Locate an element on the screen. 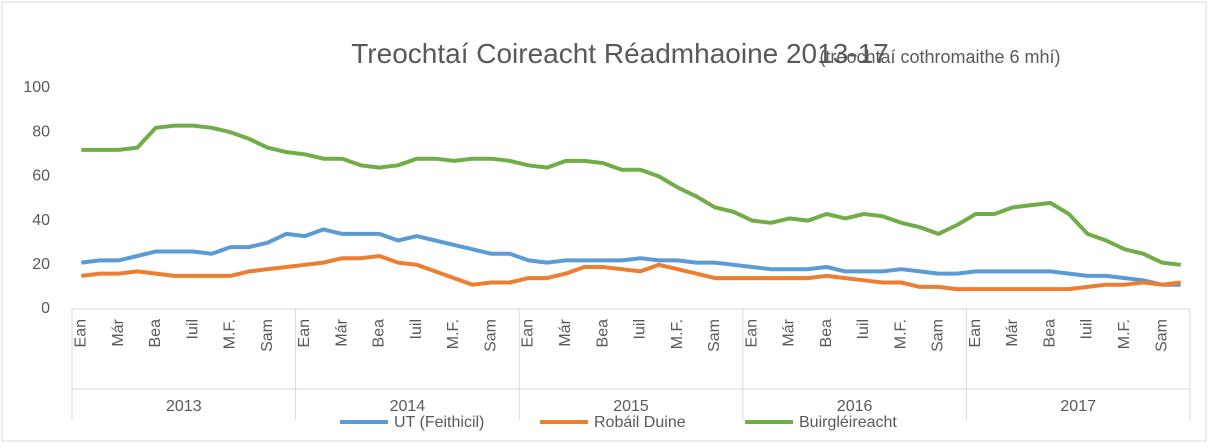 The width and height of the screenshot is (1208, 448). year-label: 2017 is located at coordinates (1078, 406).